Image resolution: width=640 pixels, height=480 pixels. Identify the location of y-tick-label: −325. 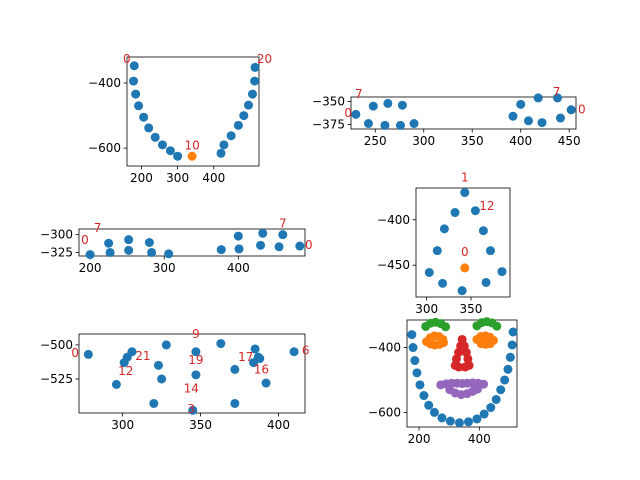
(56, 252).